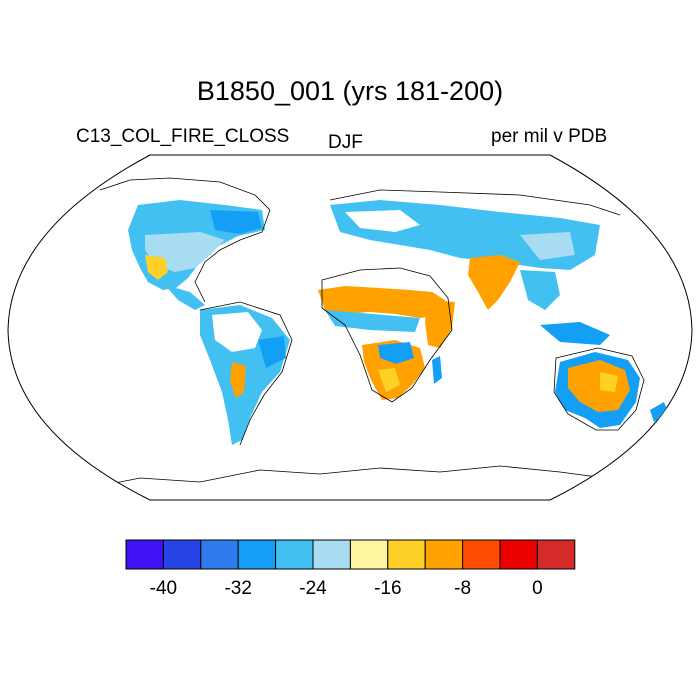  I want to click on south-america-tropics-field, so click(237, 332).